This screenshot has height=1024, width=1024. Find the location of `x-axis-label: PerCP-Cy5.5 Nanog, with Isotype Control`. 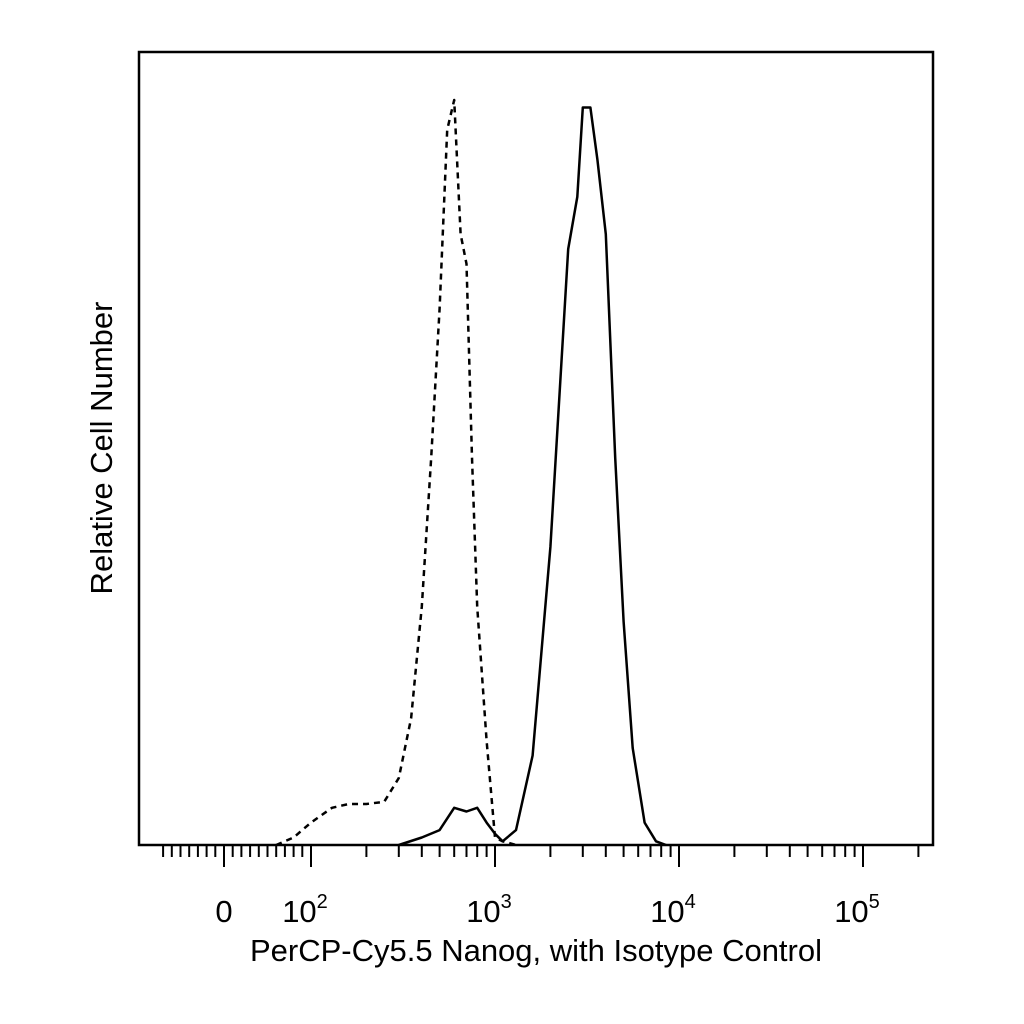

x-axis-label: PerCP-Cy5.5 Nanog, with Isotype Control is located at coordinates (536, 950).